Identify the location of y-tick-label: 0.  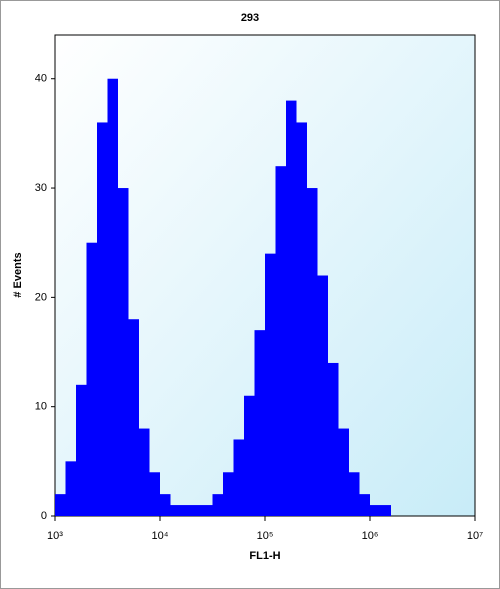
(44, 516).